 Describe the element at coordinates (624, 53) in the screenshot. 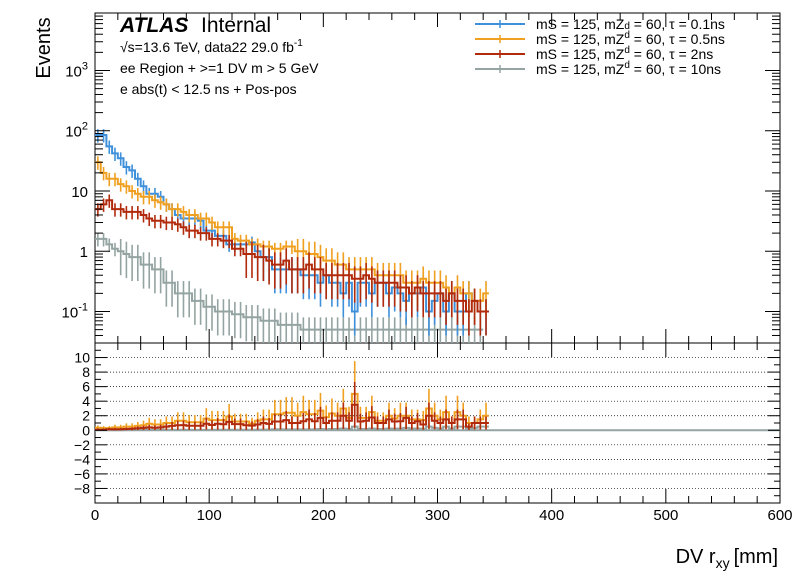

I see `legend-entry: mS = 125, mZd = 60, τ = 2ns` at that location.